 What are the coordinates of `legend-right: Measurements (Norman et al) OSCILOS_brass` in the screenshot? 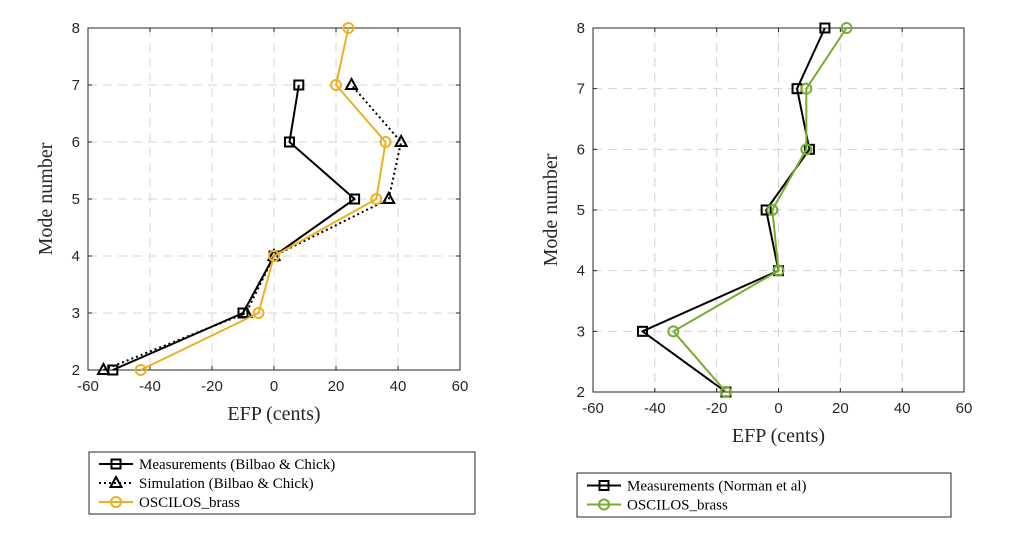 It's located at (764, 495).